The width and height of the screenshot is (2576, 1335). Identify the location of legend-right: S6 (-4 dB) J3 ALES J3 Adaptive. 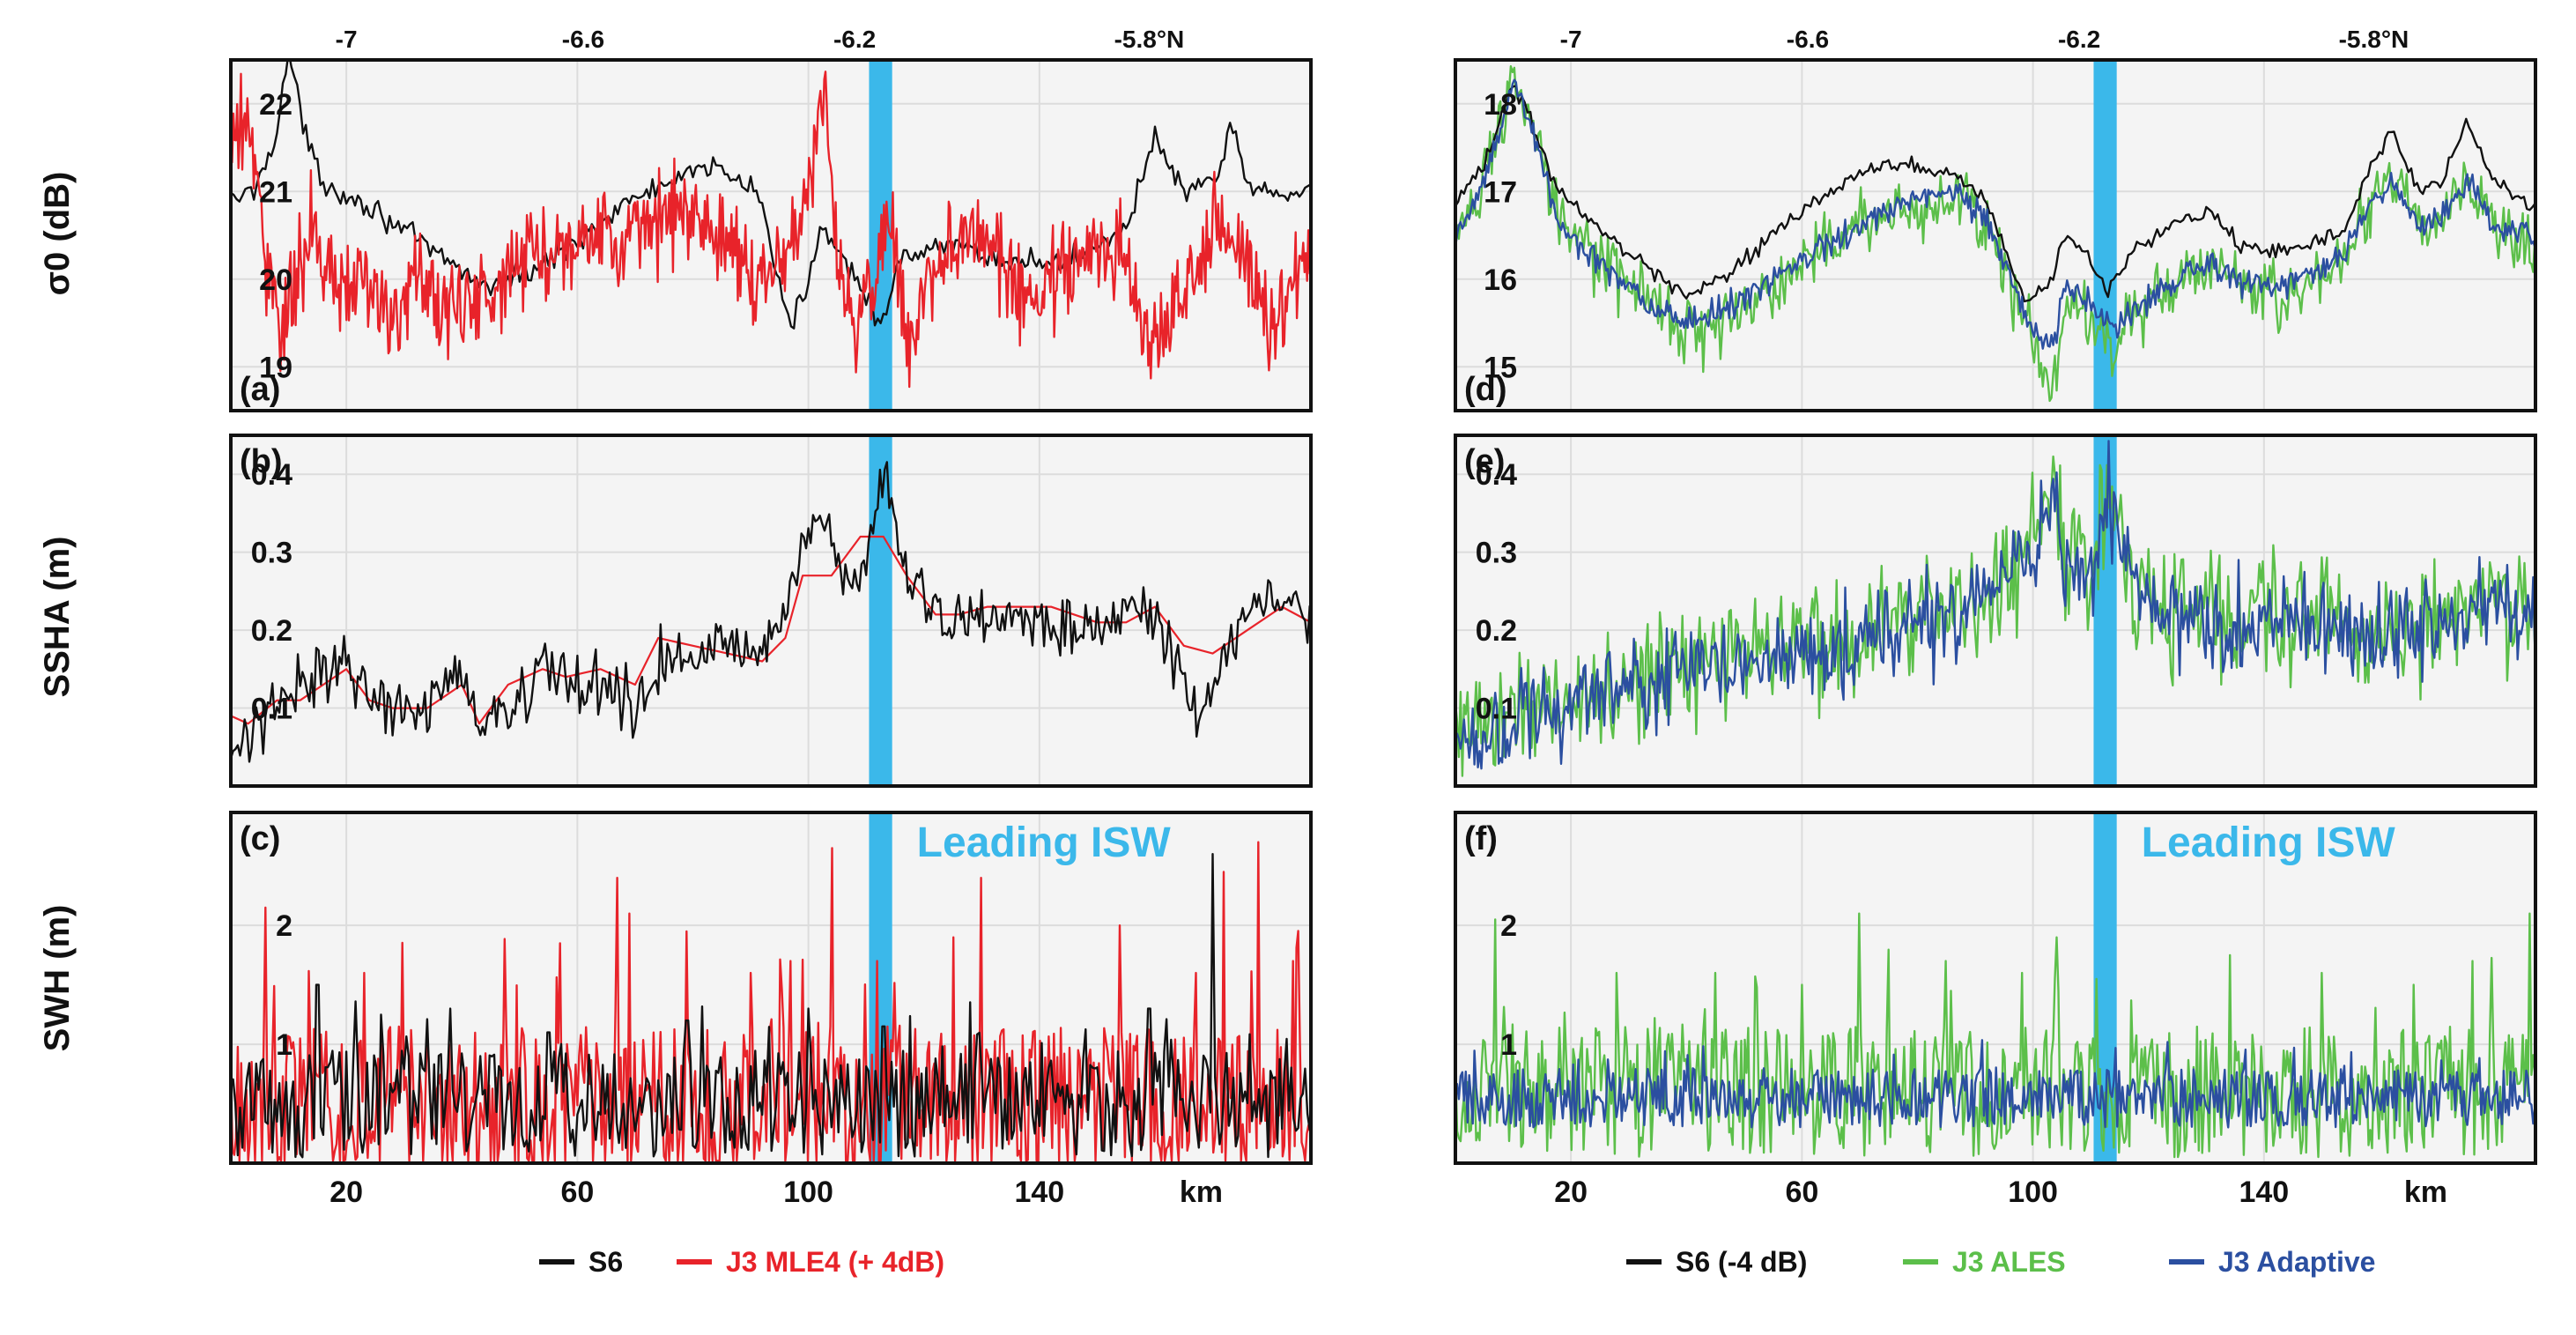
(2000, 1262).